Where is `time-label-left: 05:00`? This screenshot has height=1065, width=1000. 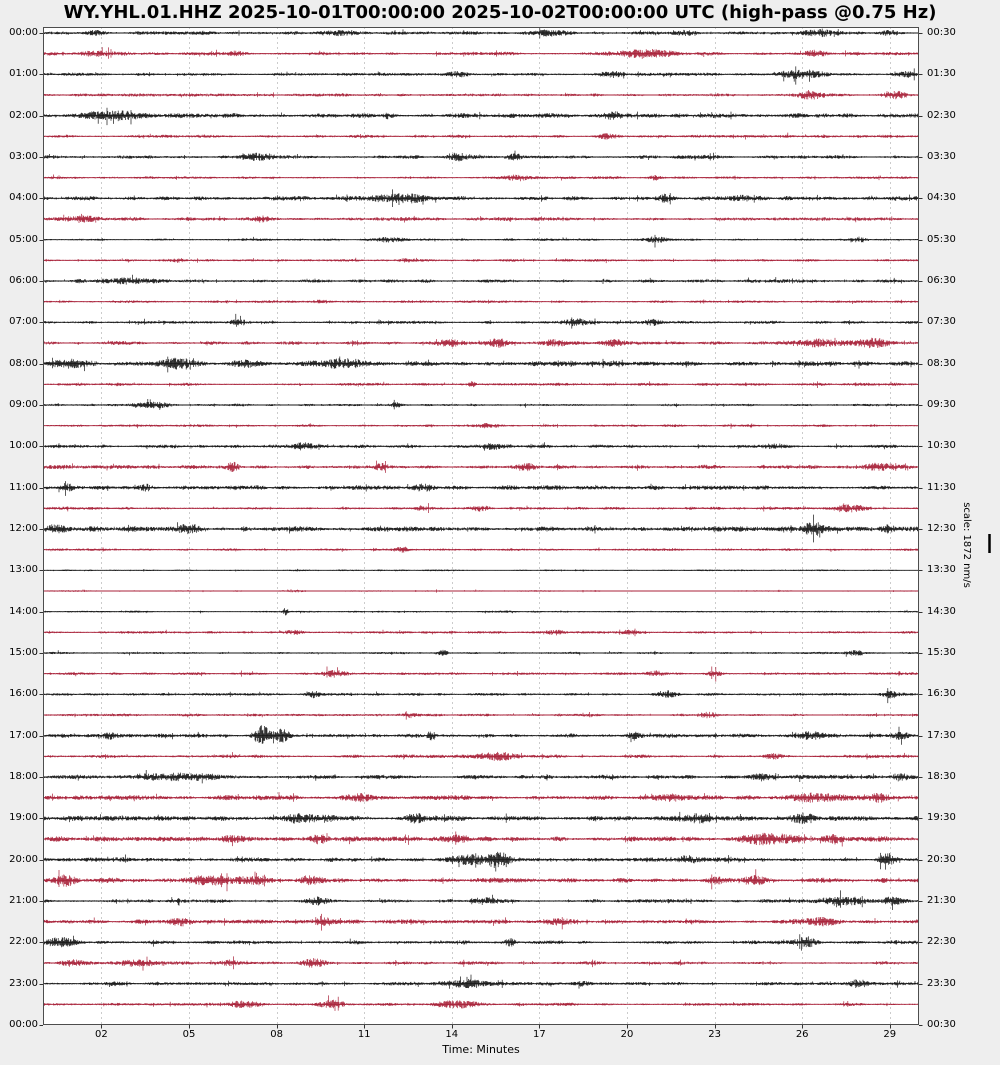
time-label-left: 05:00 is located at coordinates (23, 239).